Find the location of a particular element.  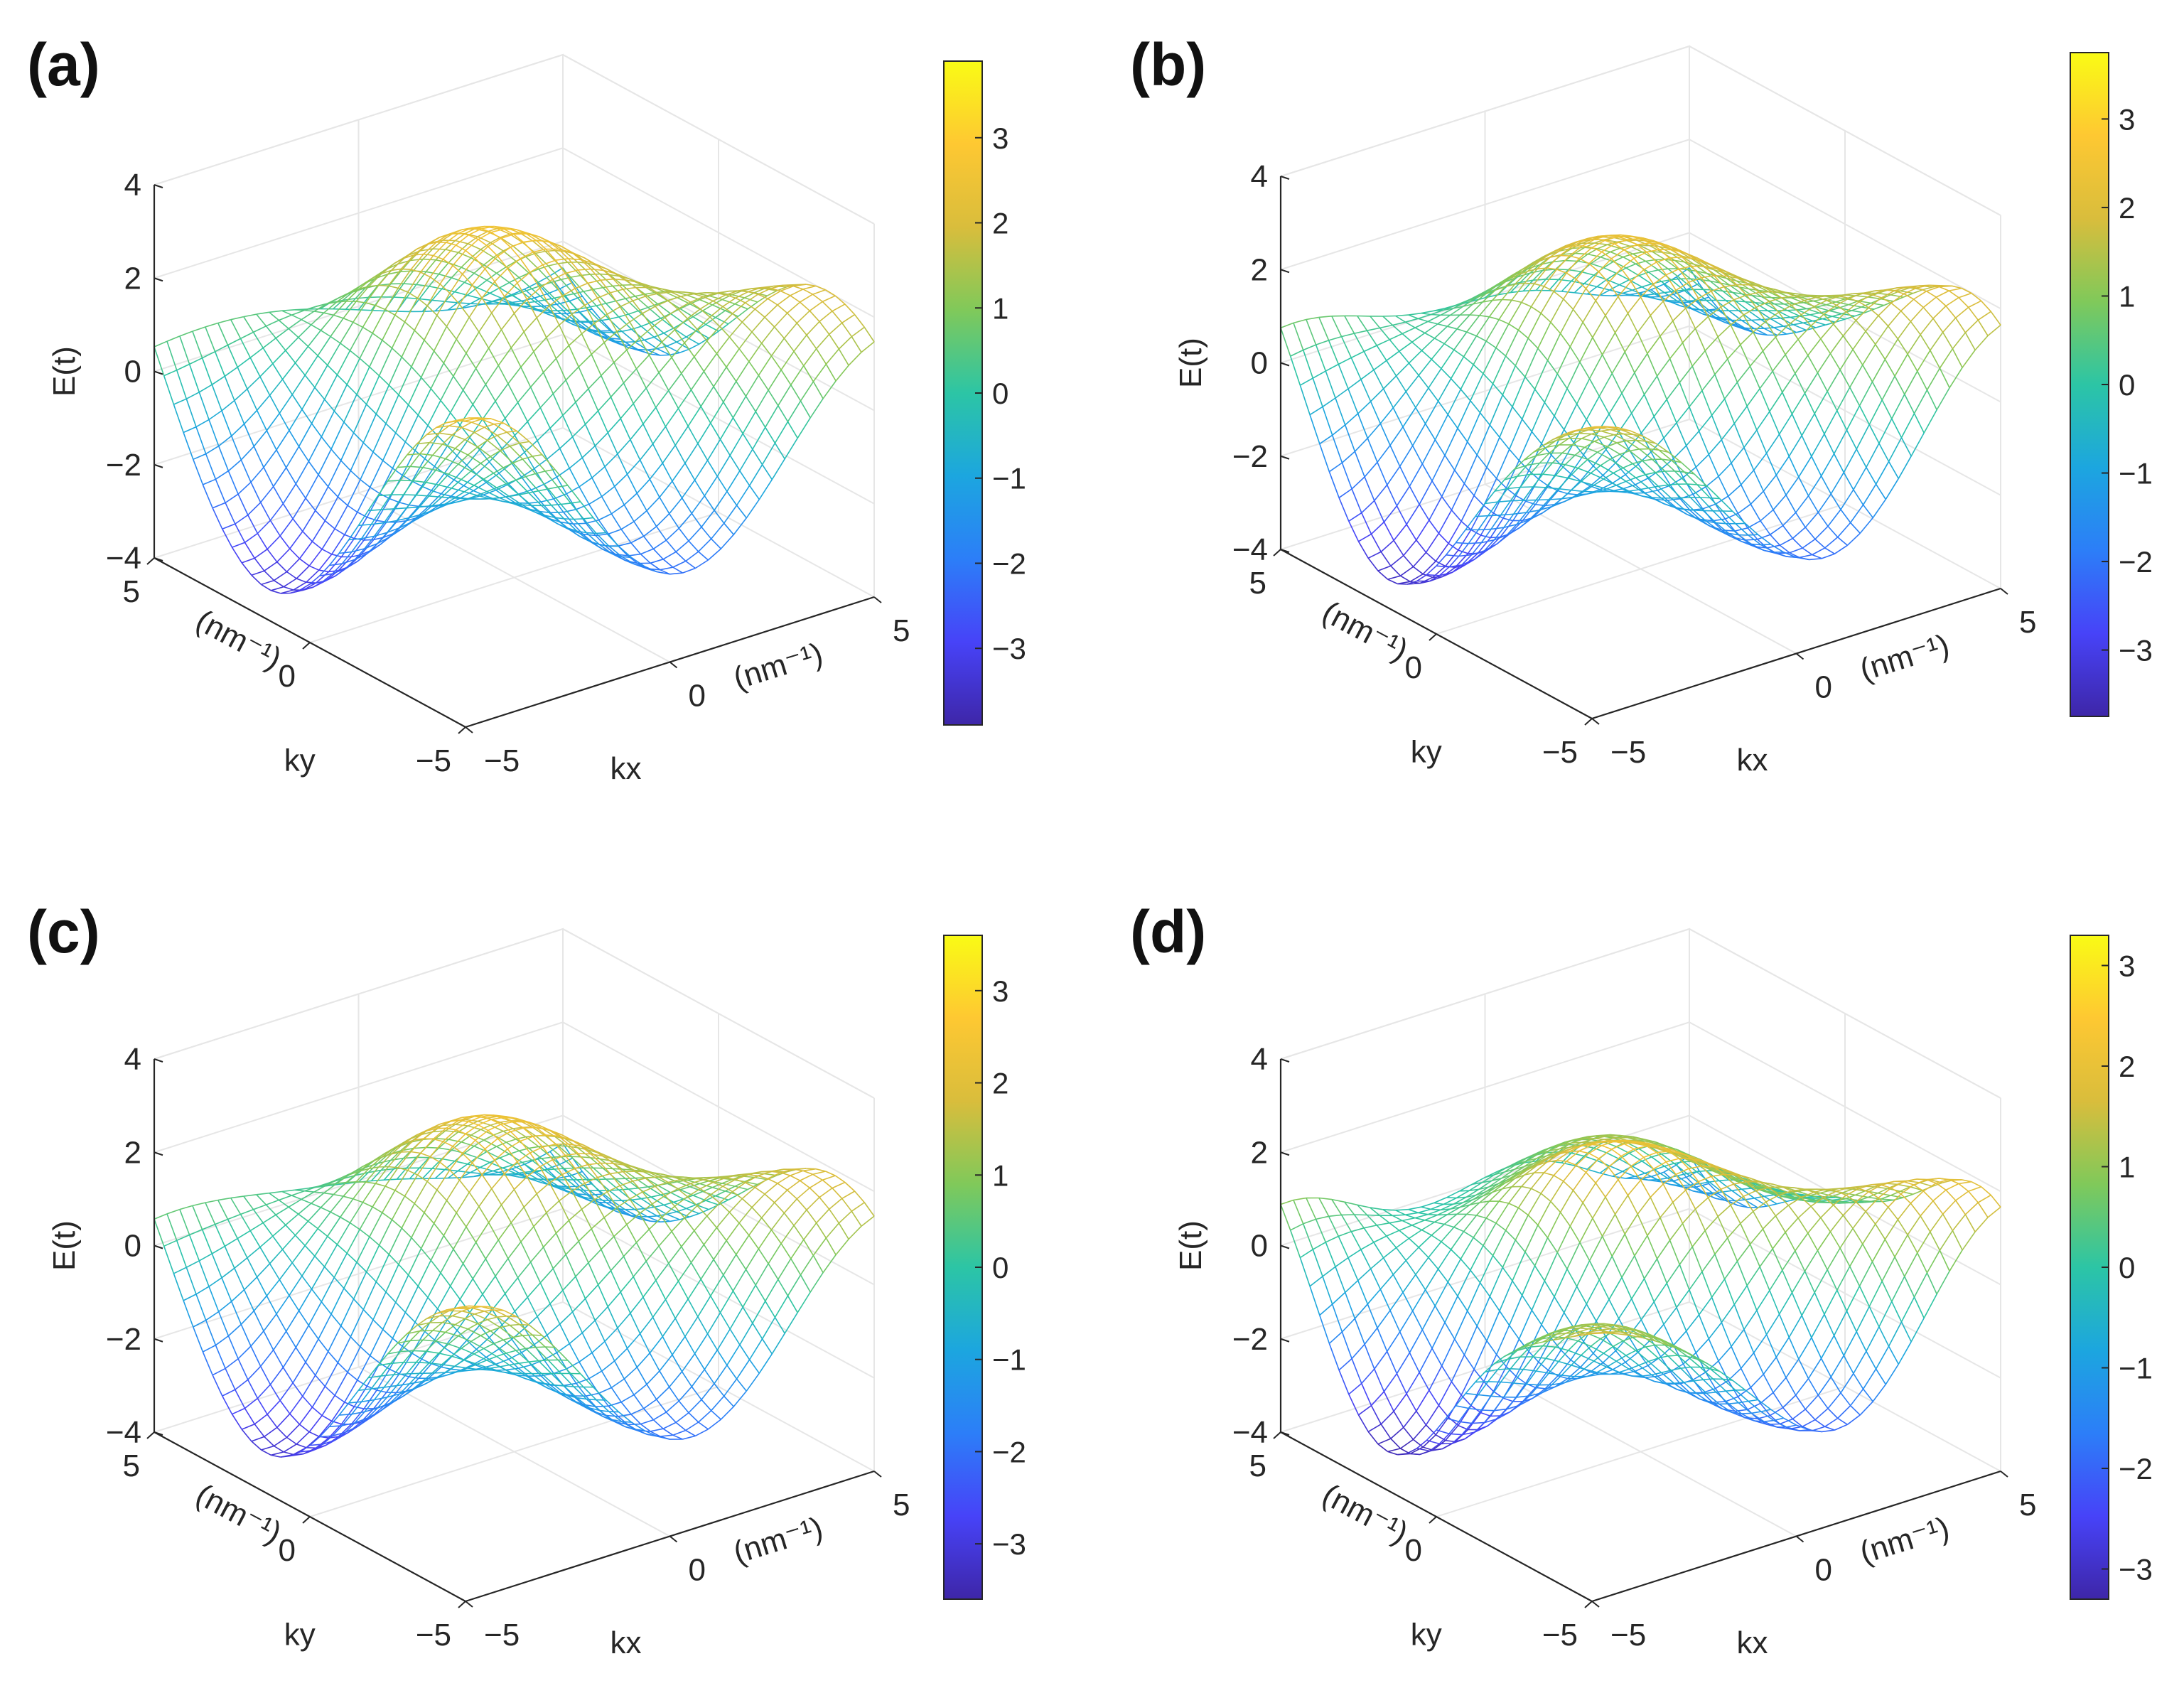

z-axis-label: E(t) is located at coordinates (1190, 363).